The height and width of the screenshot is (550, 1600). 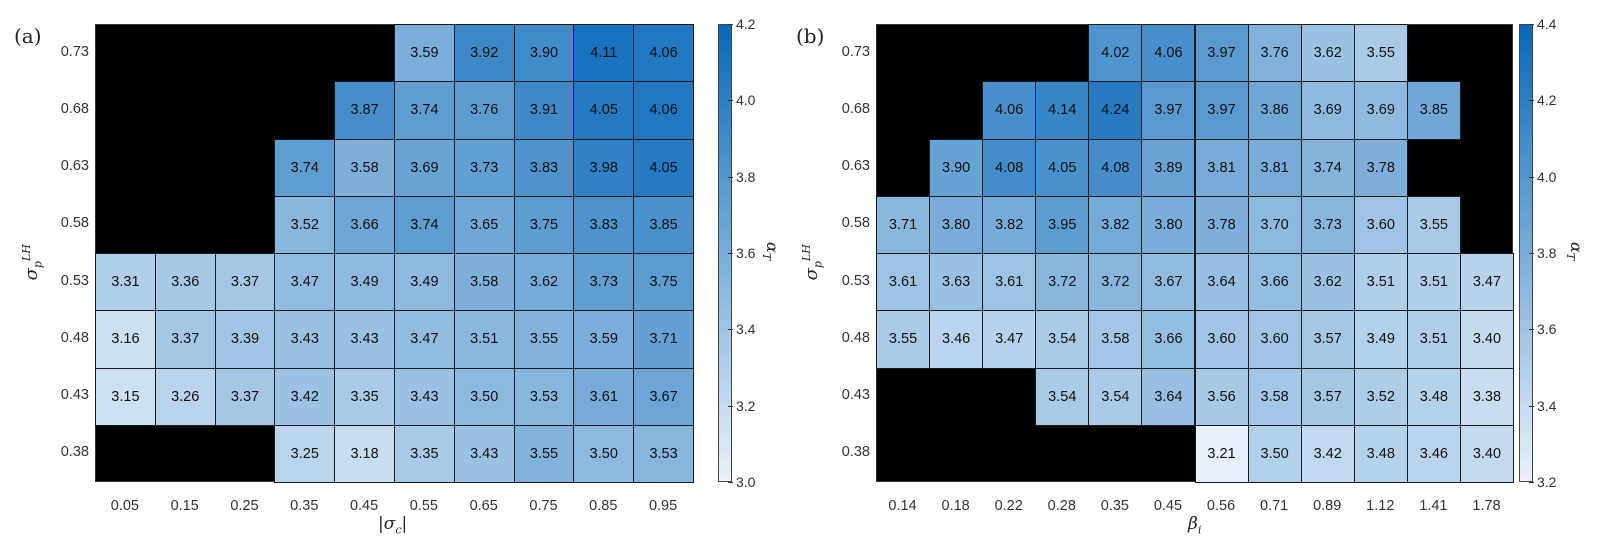 I want to click on heatmap-cell: 3.95, so click(x=1062, y=224).